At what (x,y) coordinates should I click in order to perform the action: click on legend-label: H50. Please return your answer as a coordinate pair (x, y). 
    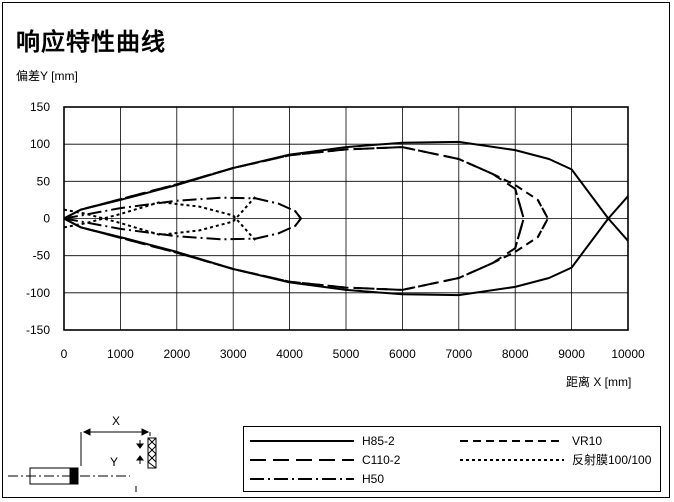
    Looking at the image, I should click on (373, 479).